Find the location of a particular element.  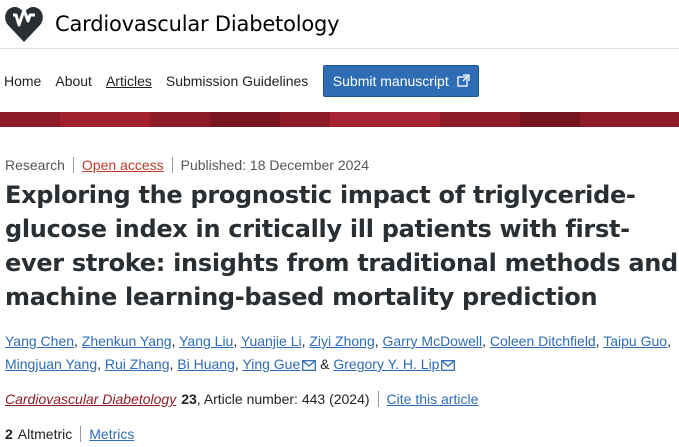

site-header: Cardiovascular Diabetology is located at coordinates (339, 24).